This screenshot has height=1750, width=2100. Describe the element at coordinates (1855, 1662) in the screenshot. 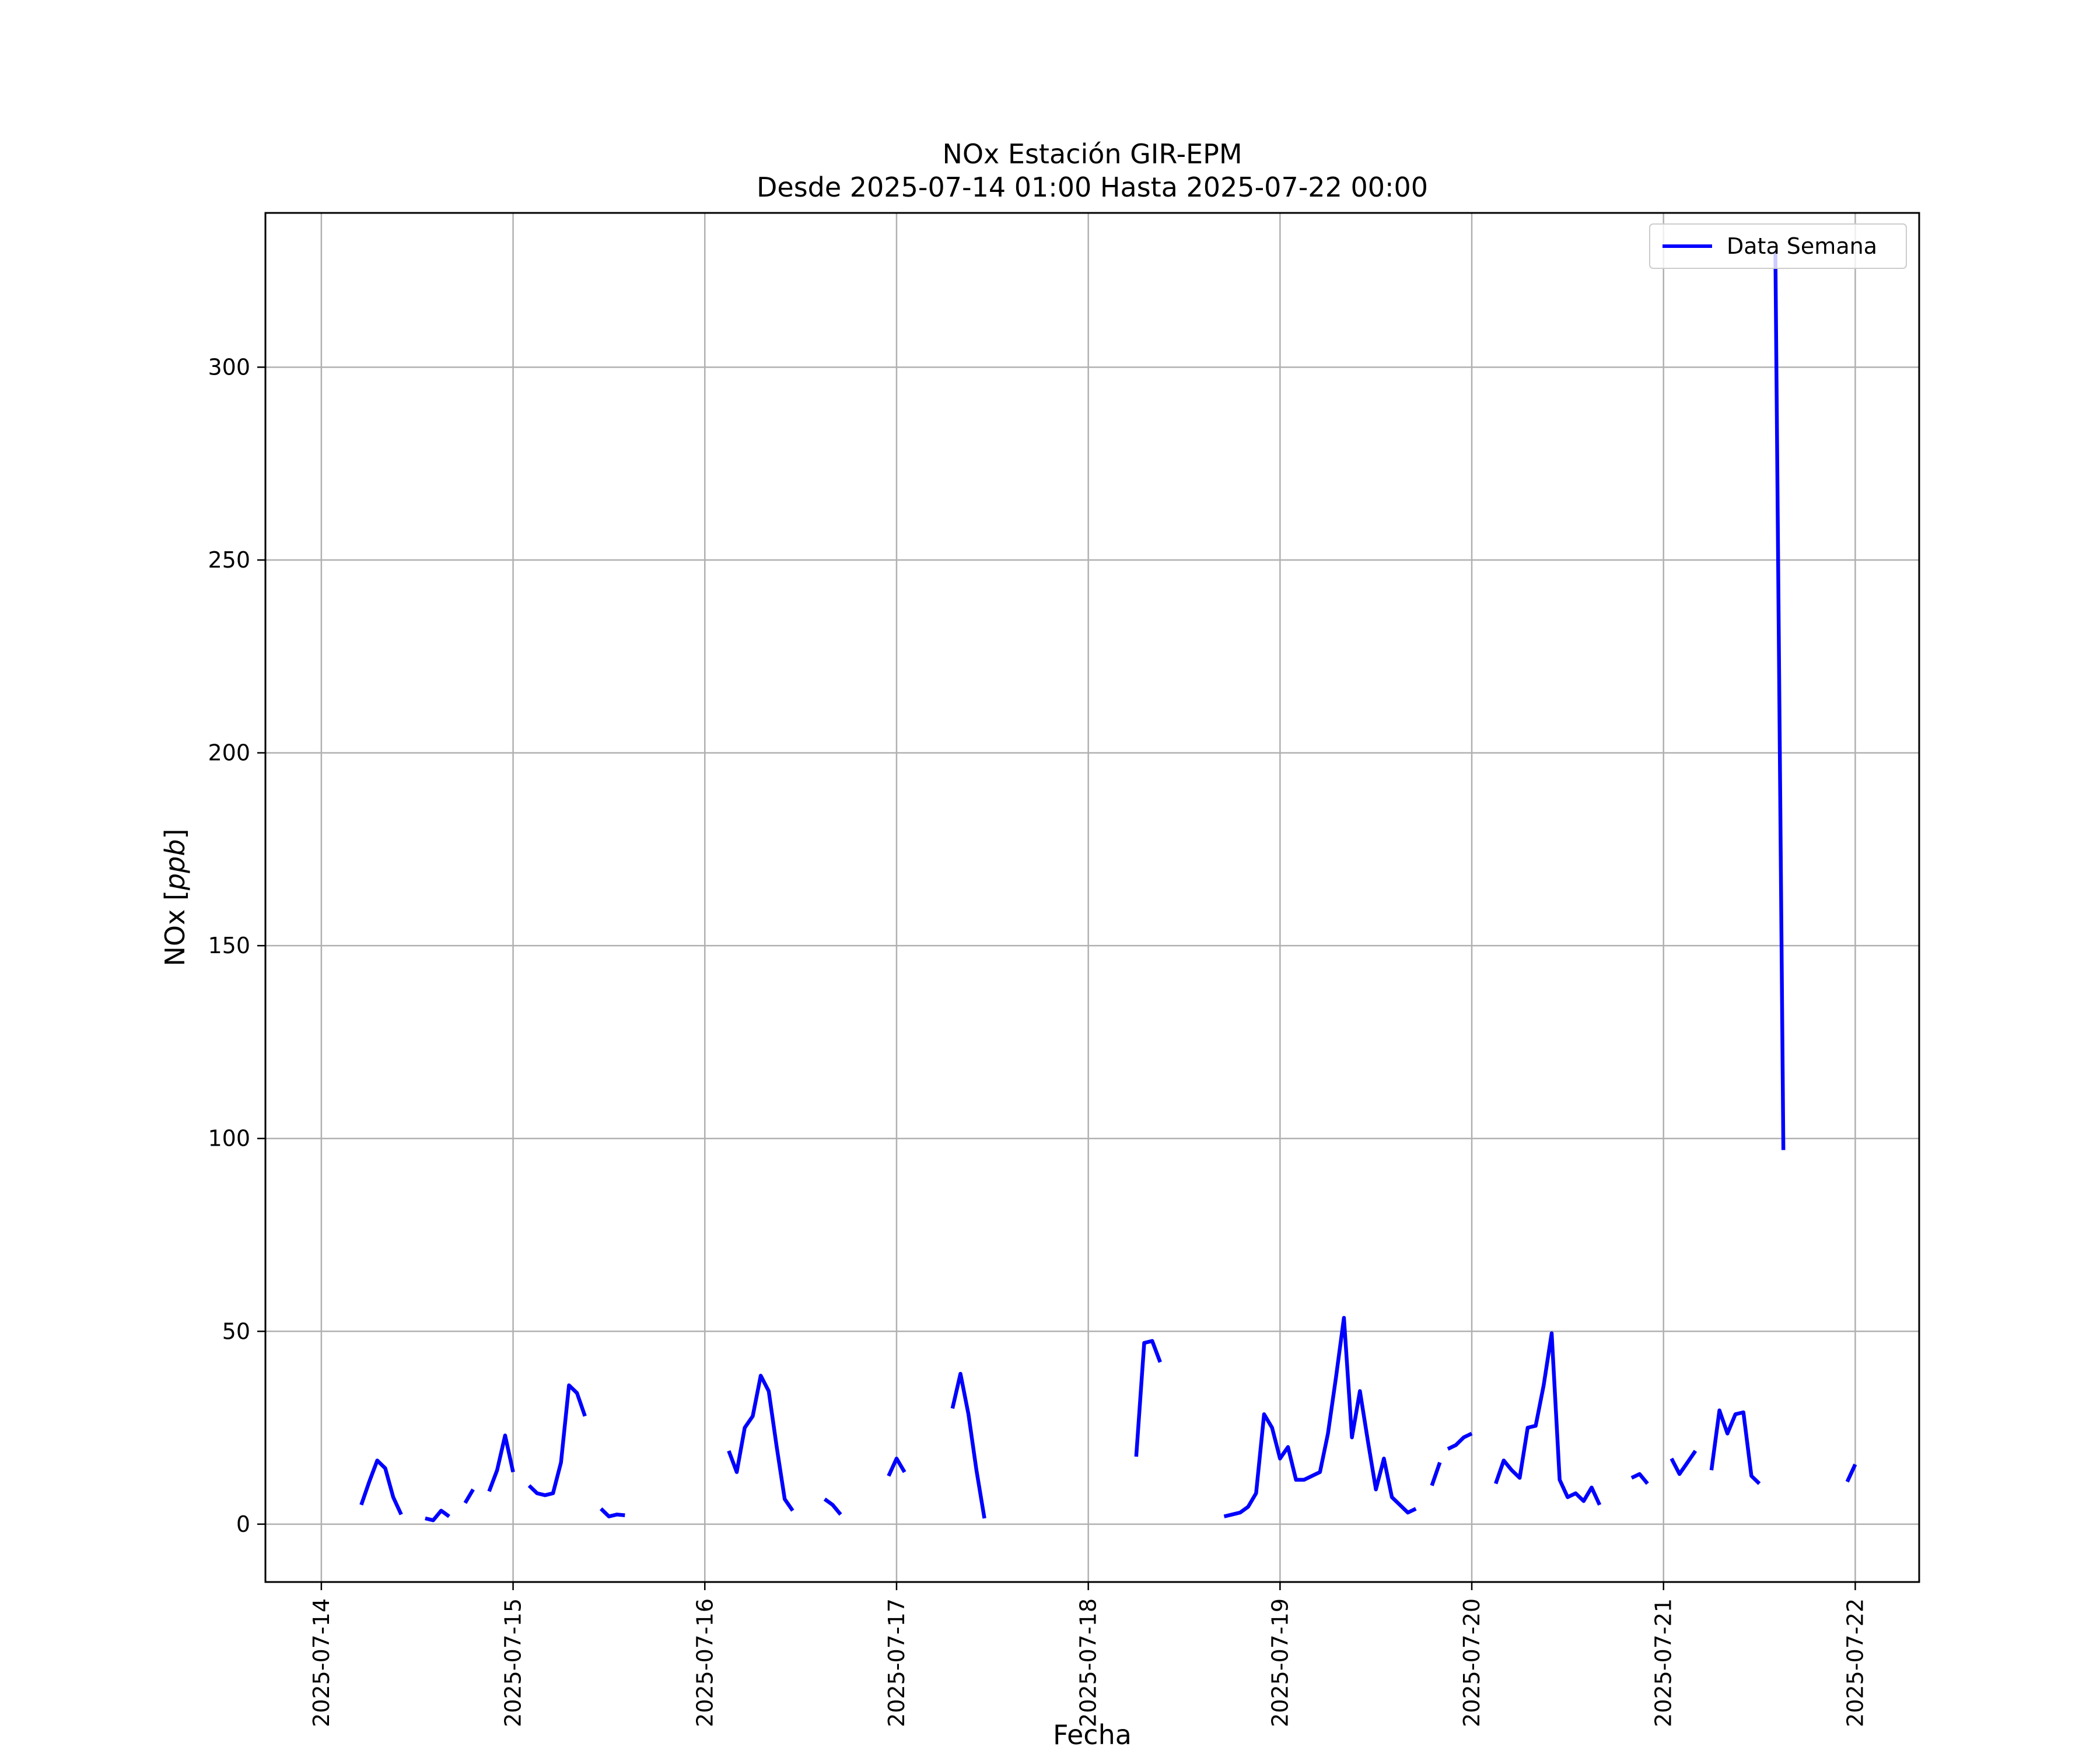

I see `x-tick-label: 2025-07-22` at that location.